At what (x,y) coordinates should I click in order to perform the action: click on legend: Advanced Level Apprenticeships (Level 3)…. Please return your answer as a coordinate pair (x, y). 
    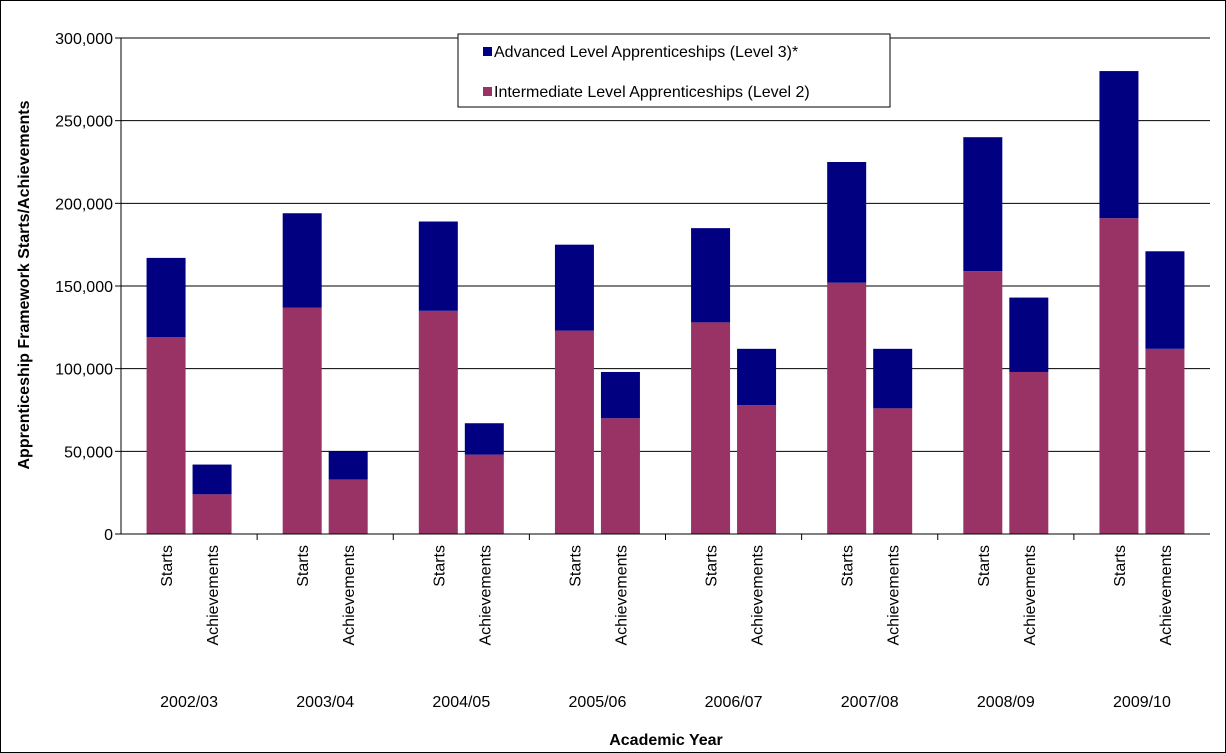
    Looking at the image, I should click on (674, 70).